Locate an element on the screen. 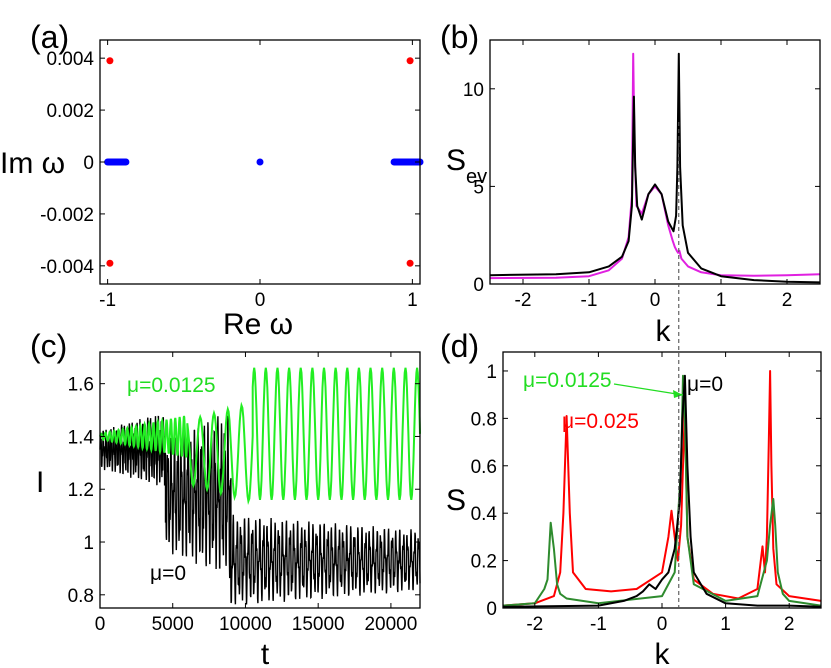 The image size is (831, 668). axis-c-ytick-label: 1 is located at coordinates (88, 543).